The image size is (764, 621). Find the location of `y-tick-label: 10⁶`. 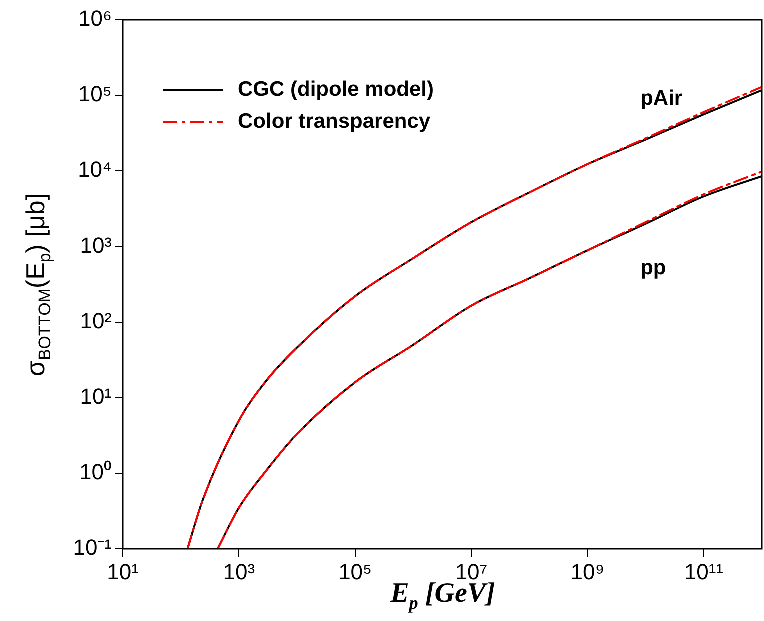

y-tick-label: 10⁶ is located at coordinates (95, 19).